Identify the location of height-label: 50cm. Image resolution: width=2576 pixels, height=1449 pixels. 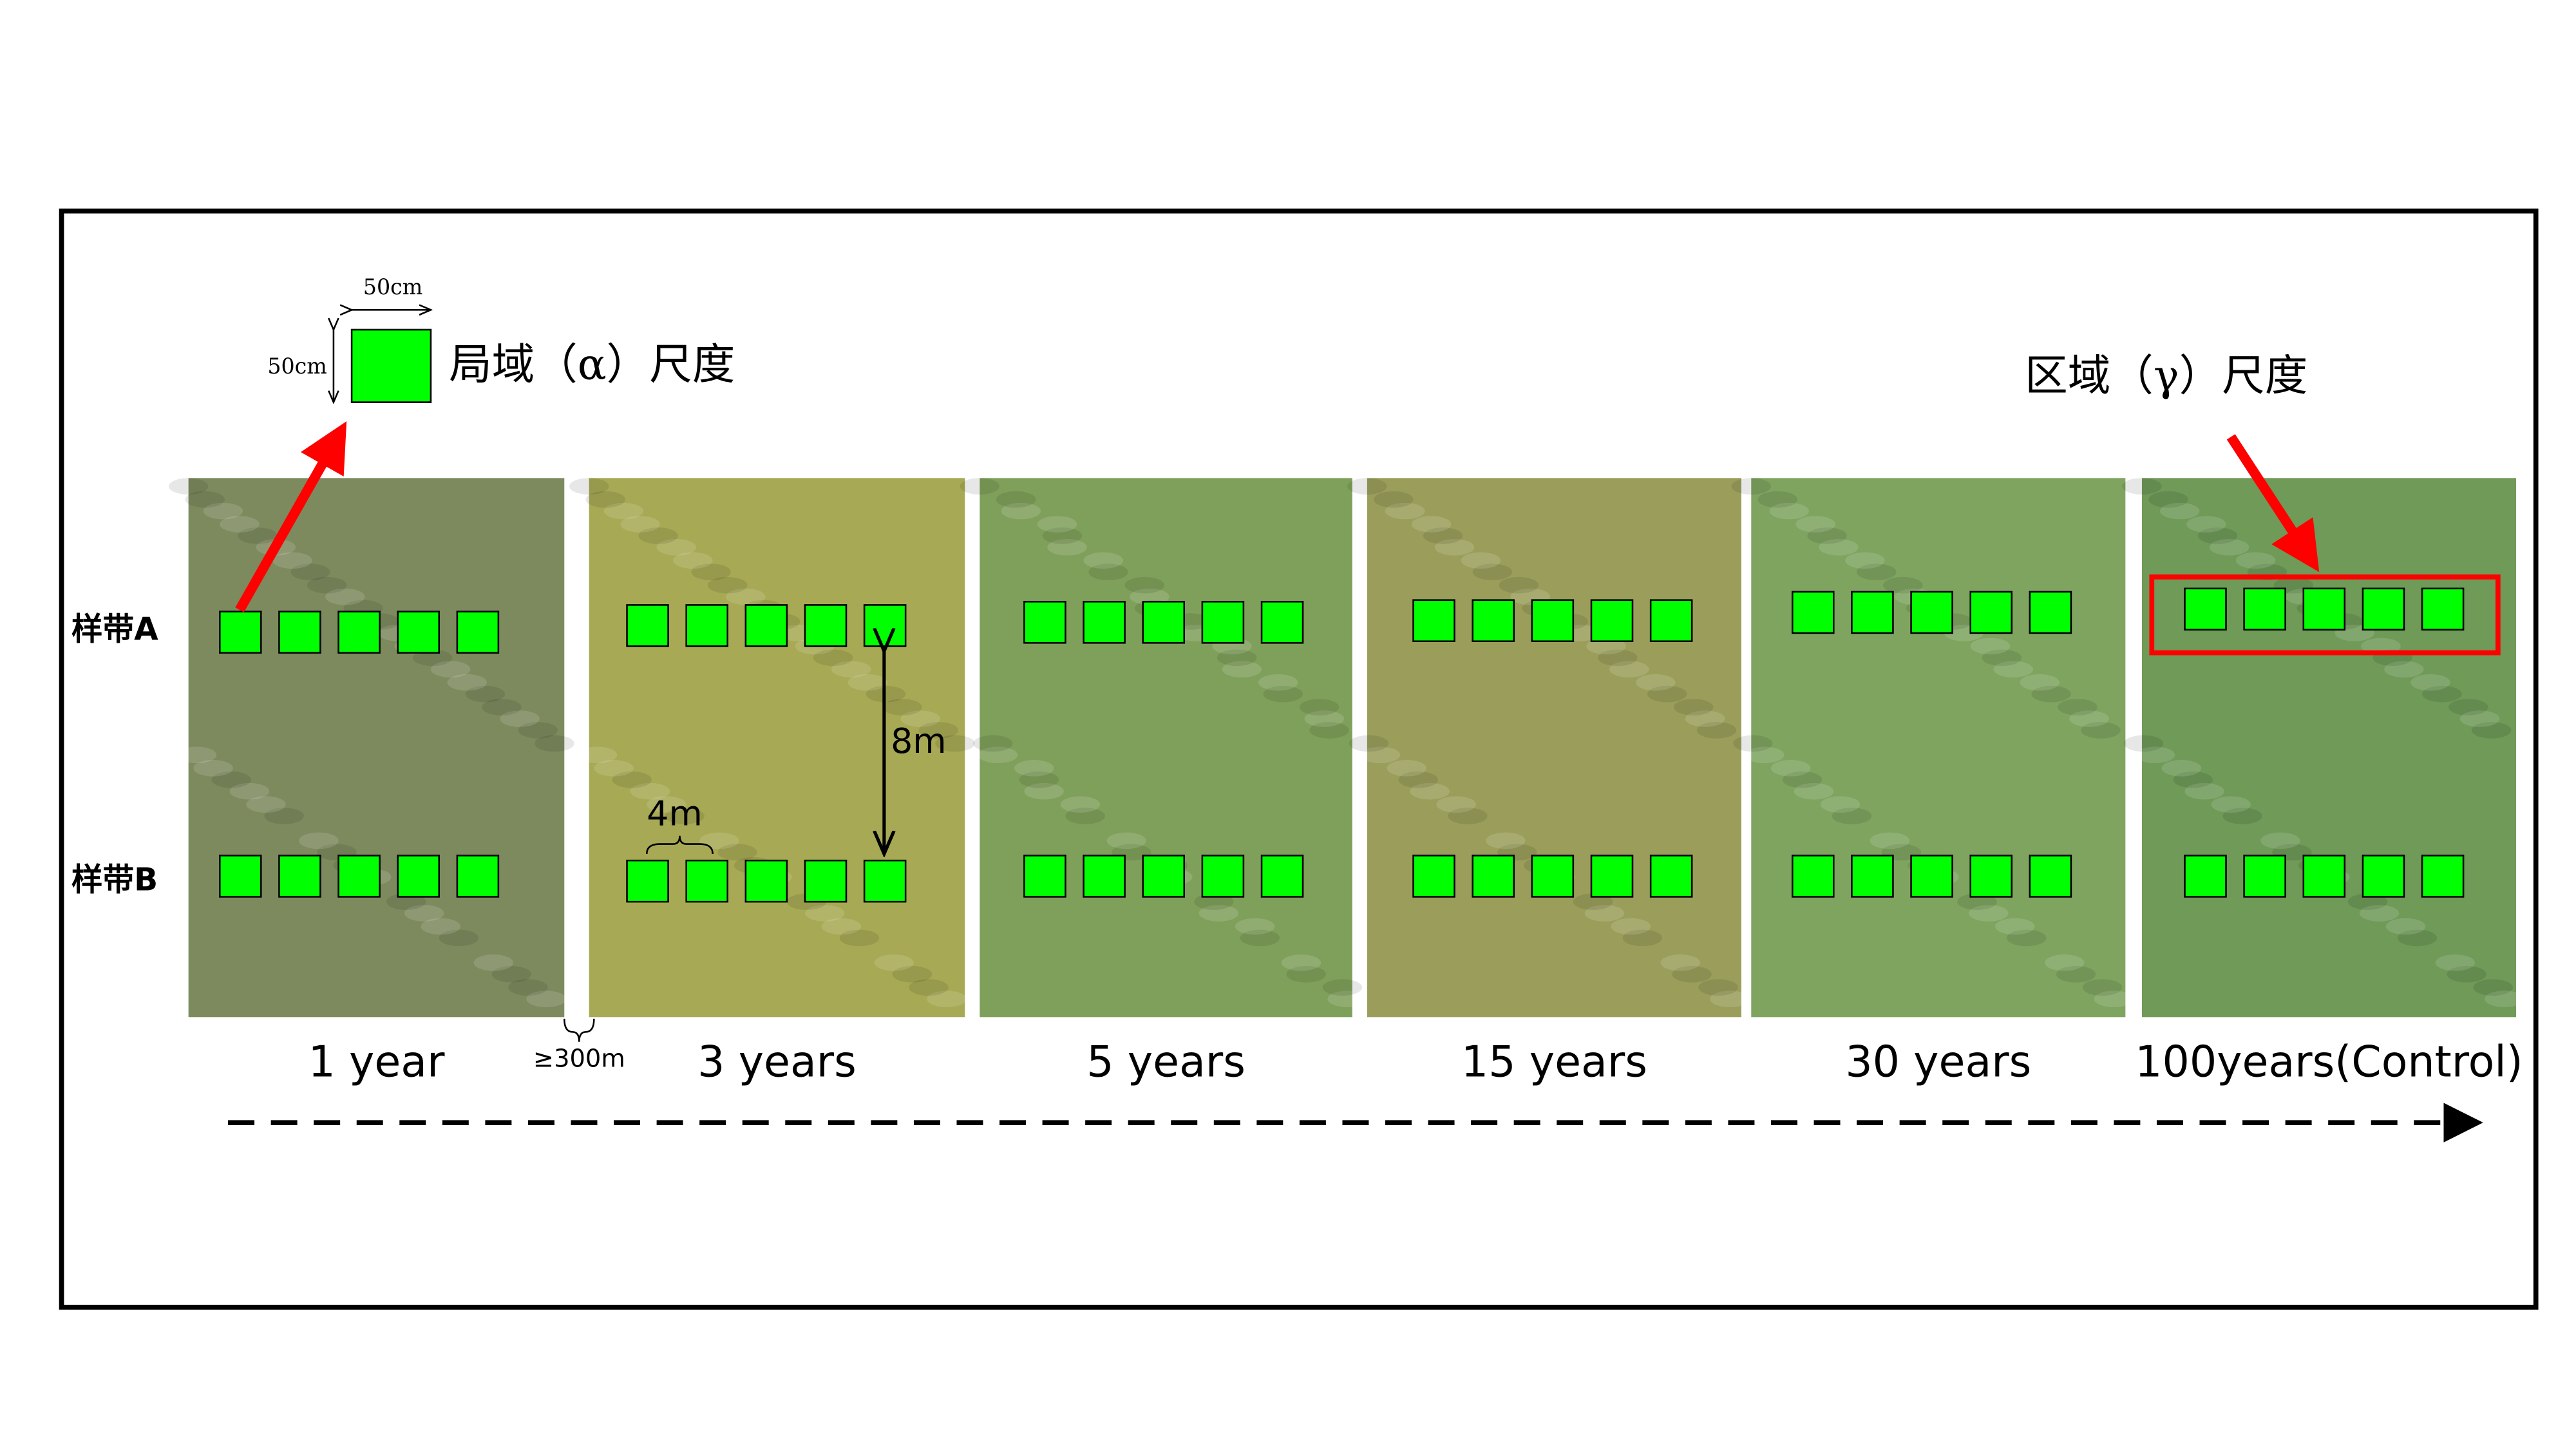
(297, 366).